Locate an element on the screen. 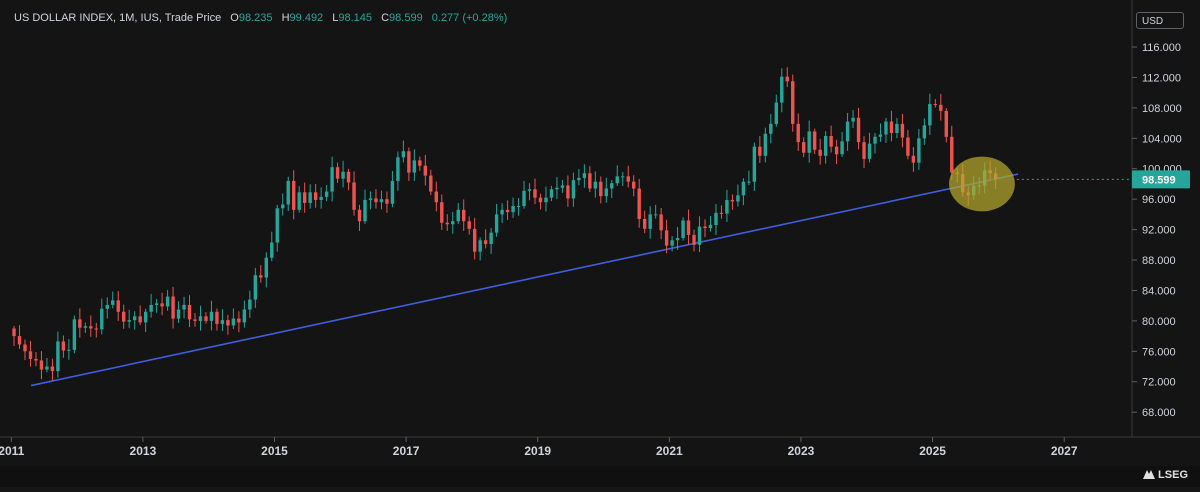  highlight-ellipse is located at coordinates (982, 184).